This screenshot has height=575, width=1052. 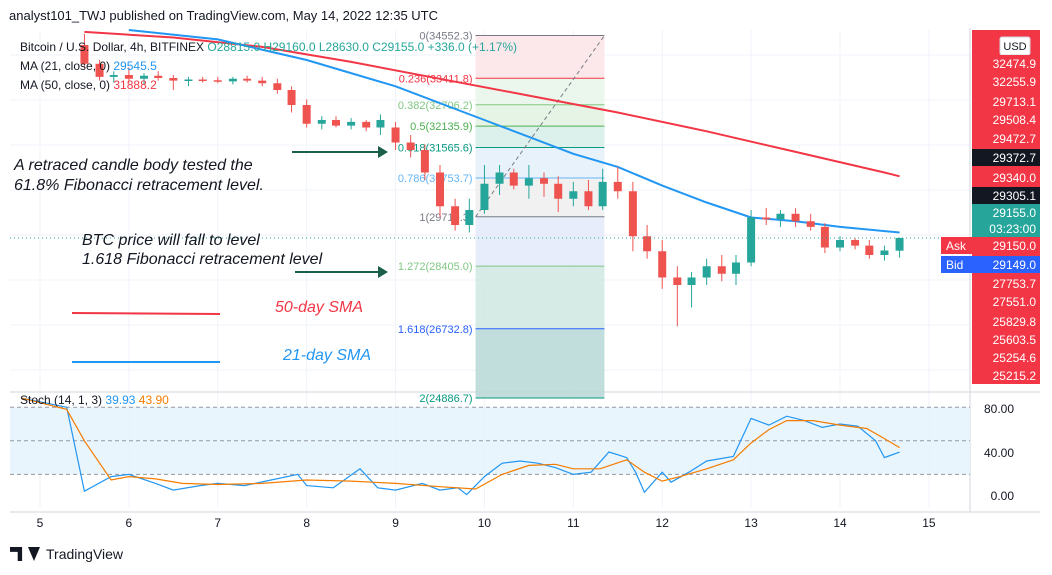 What do you see at coordinates (999, 453) in the screenshot?
I see `stoch-axis-label: 40.00` at bounding box center [999, 453].